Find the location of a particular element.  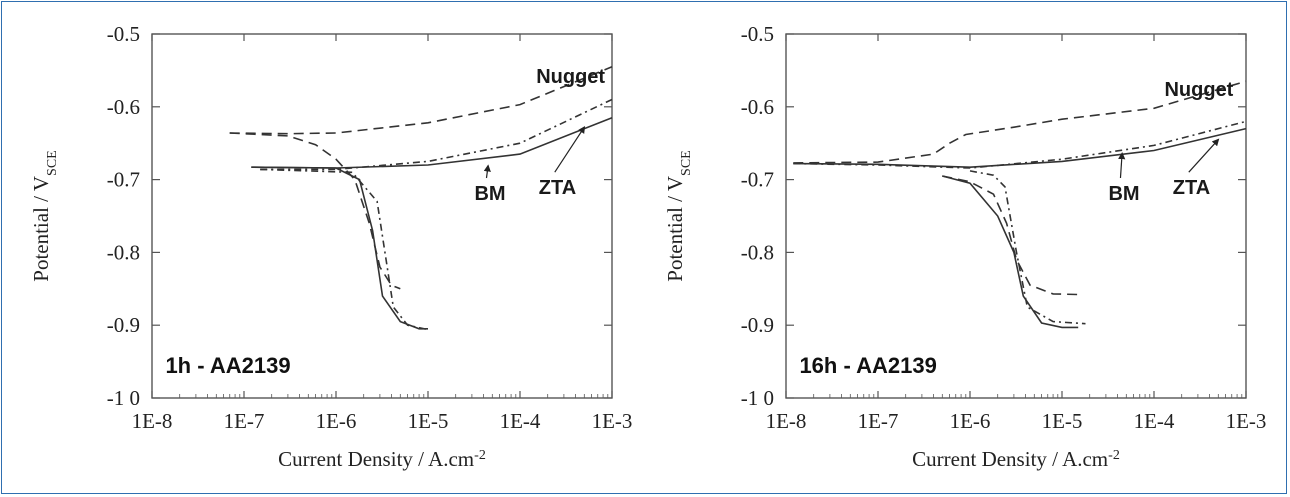

panel-label: 16h - AA2139 is located at coordinates (867, 365).